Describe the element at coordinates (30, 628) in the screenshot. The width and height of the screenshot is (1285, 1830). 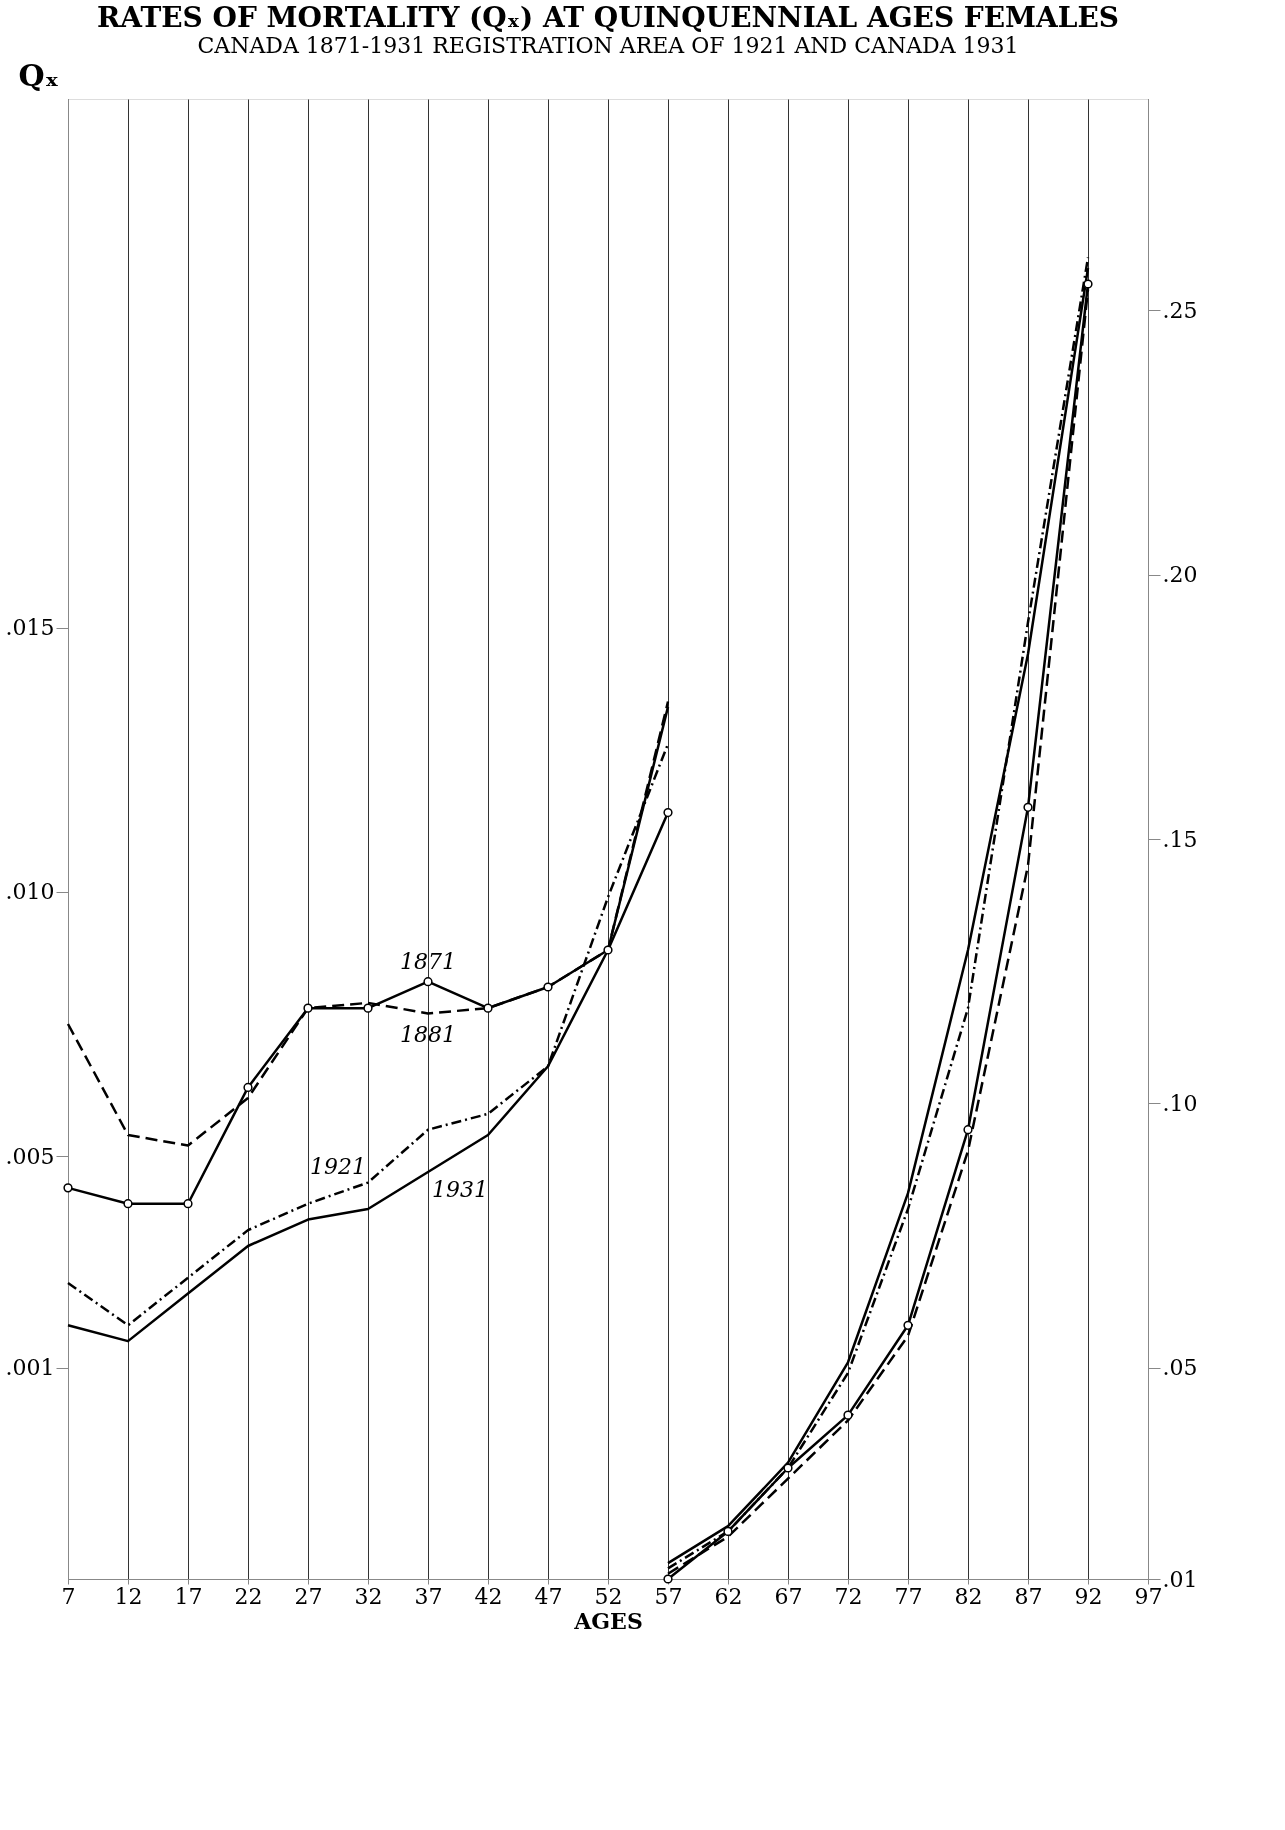
I see `y-tick-label: .015` at that location.